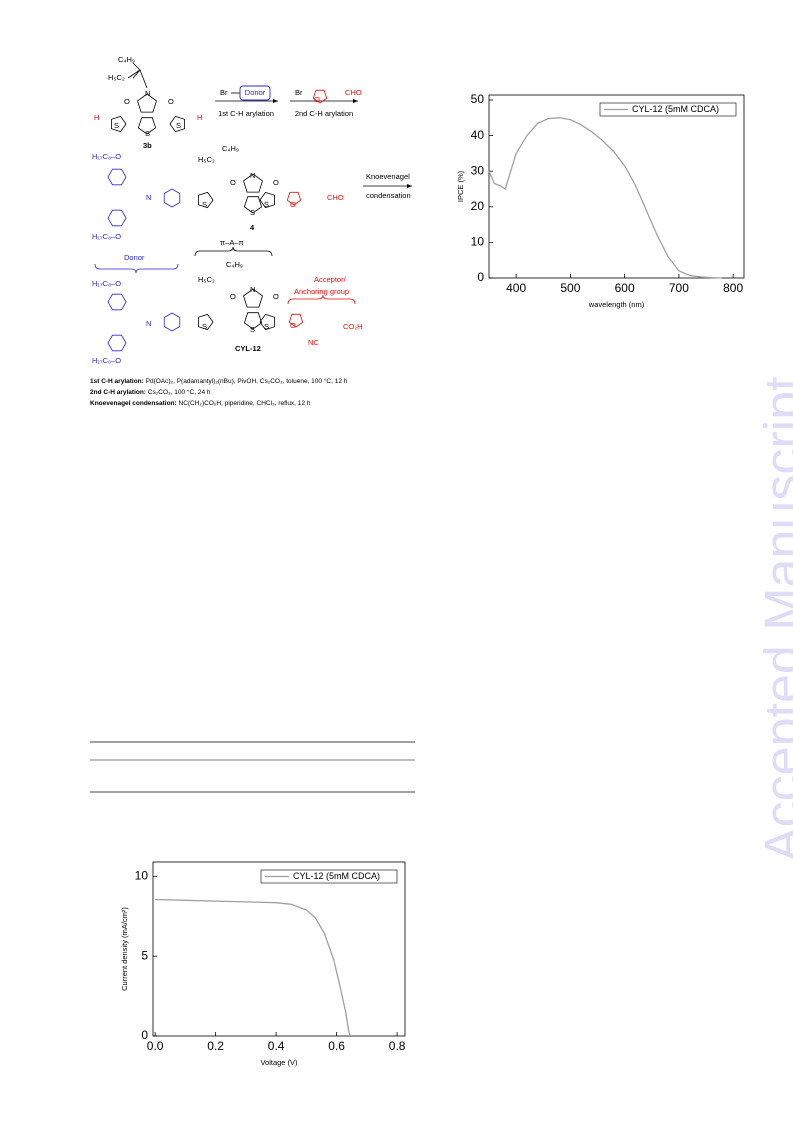 Image resolution: width=793 pixels, height=1121 pixels. What do you see at coordinates (774, 619) in the screenshot?
I see `watermark: Accepted Manuscript` at bounding box center [774, 619].